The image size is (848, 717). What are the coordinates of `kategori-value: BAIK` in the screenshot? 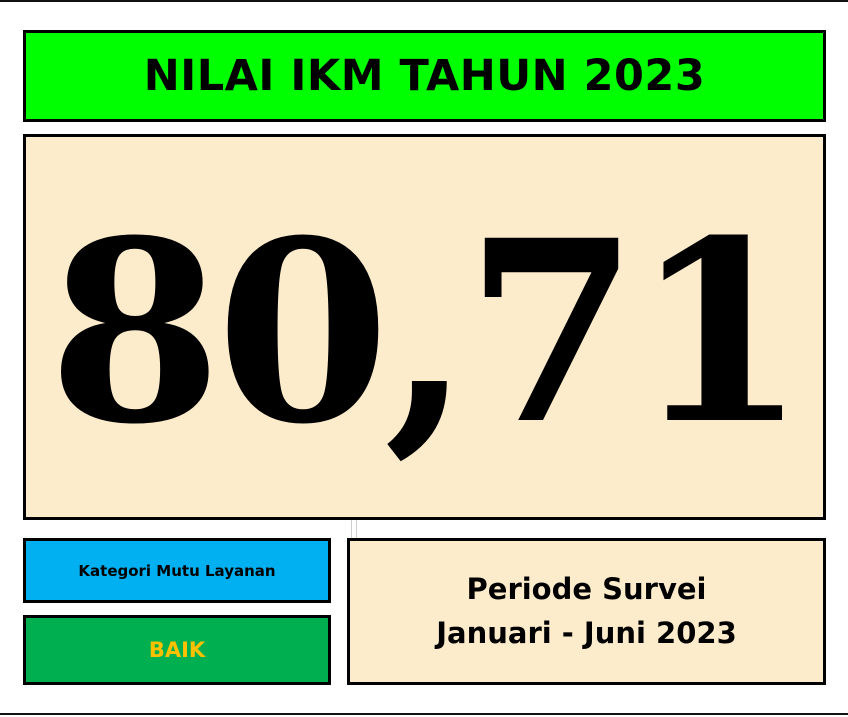 It's located at (177, 650).